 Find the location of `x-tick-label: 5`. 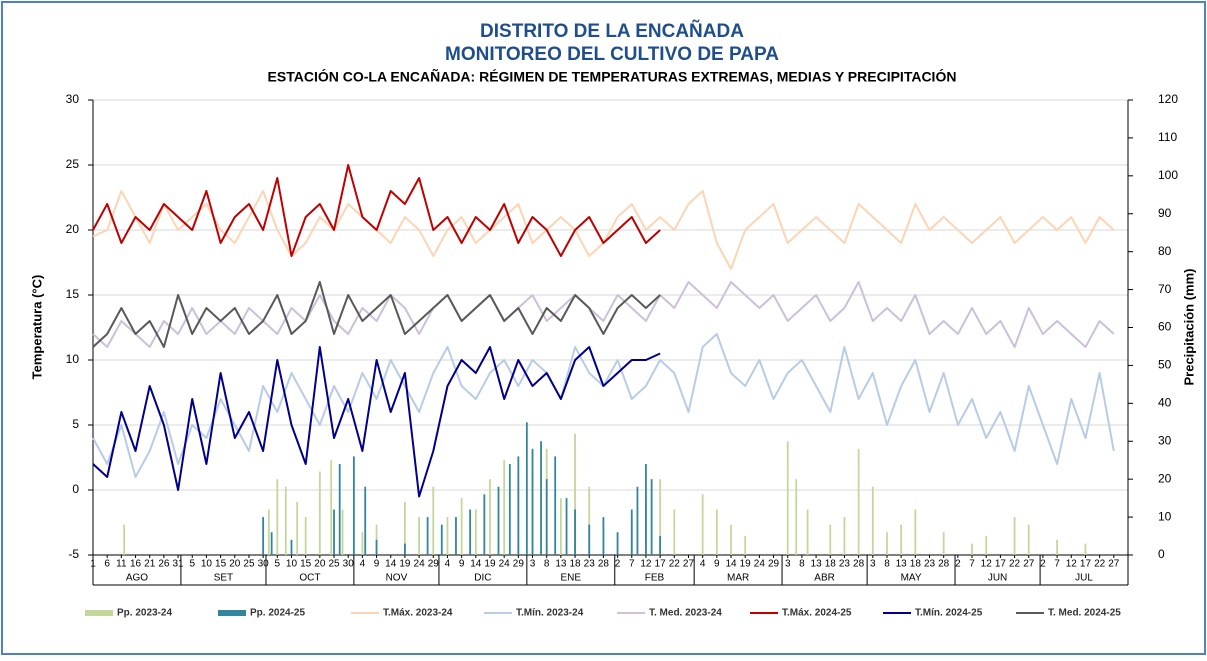

x-tick-label: 5 is located at coordinates (192, 564).